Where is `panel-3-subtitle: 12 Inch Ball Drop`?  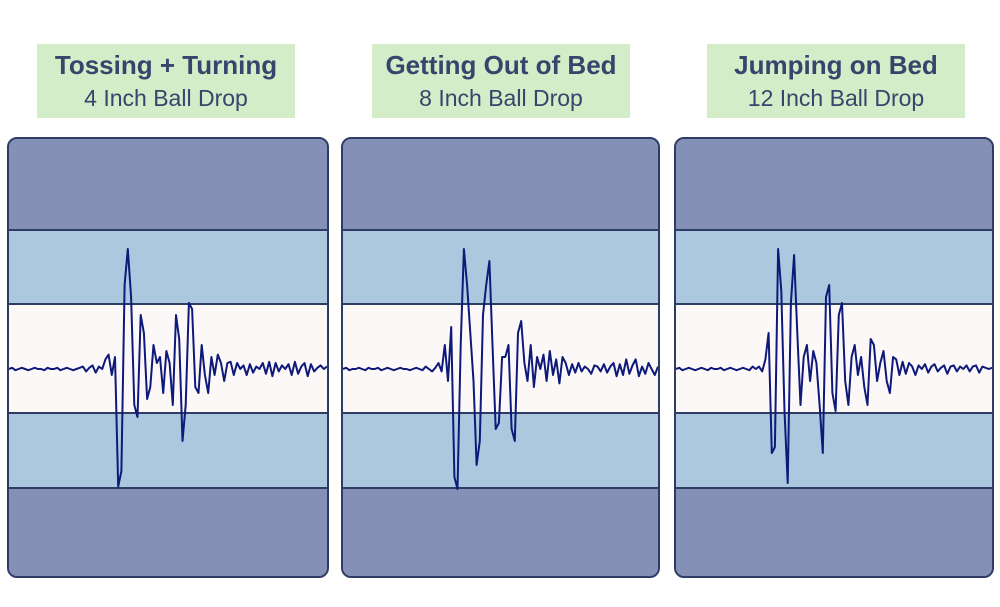
panel-3-subtitle: 12 Inch Ball Drop is located at coordinates (836, 98).